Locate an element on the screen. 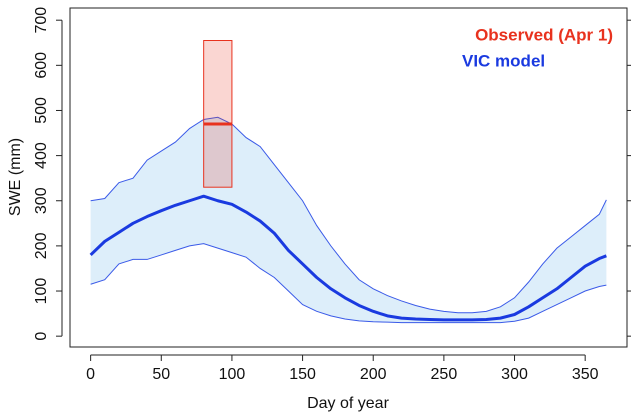 The height and width of the screenshot is (416, 631). x-tick-label: 300 is located at coordinates (514, 374).